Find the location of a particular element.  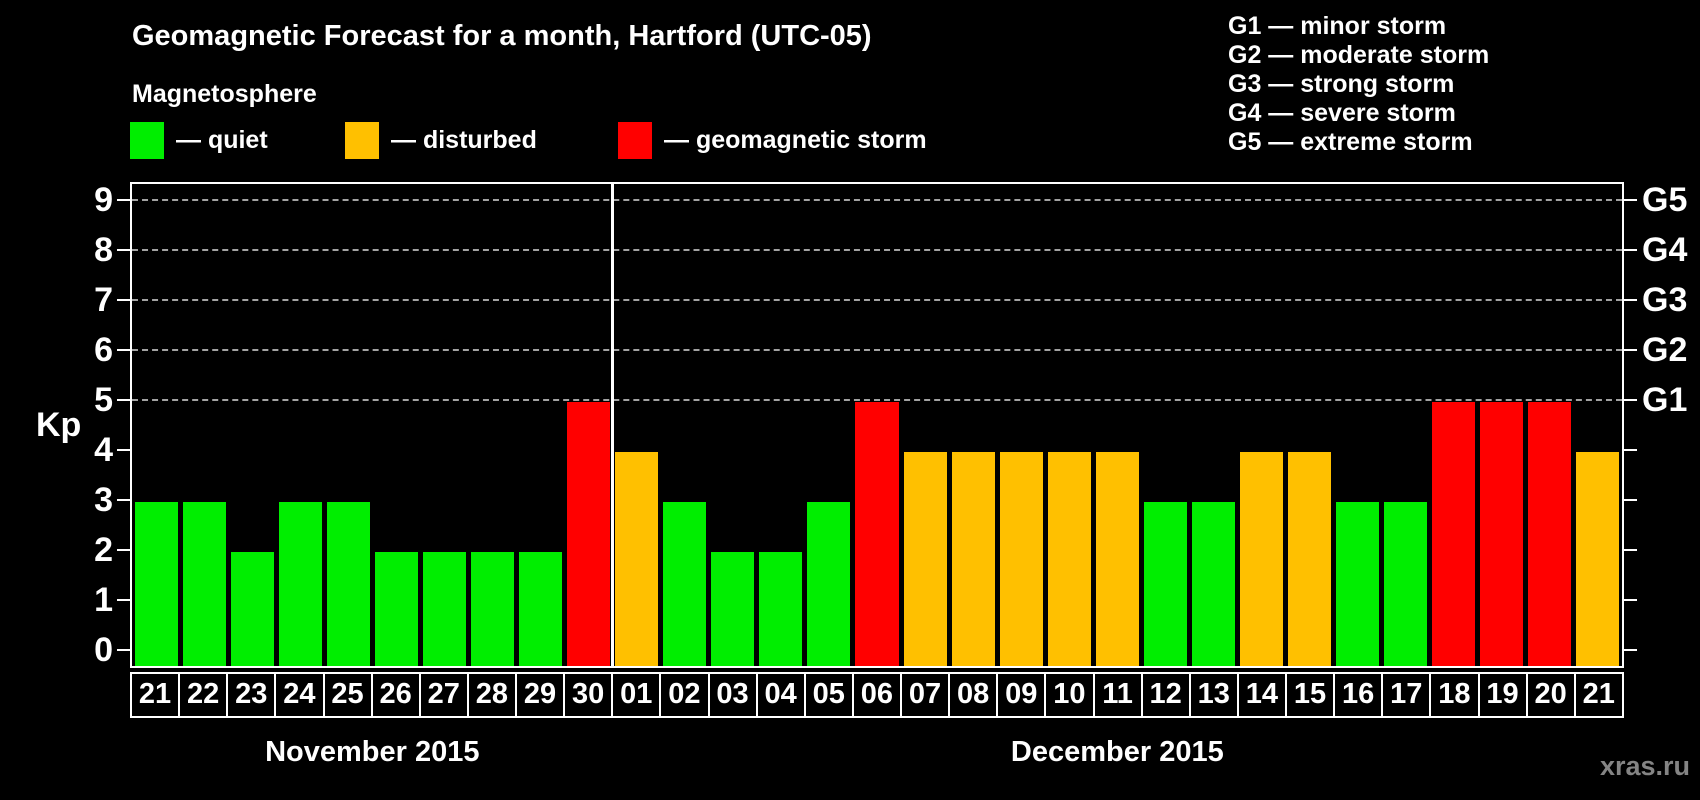

legend-label-storm: — geomagnetic storm is located at coordinates (795, 140).